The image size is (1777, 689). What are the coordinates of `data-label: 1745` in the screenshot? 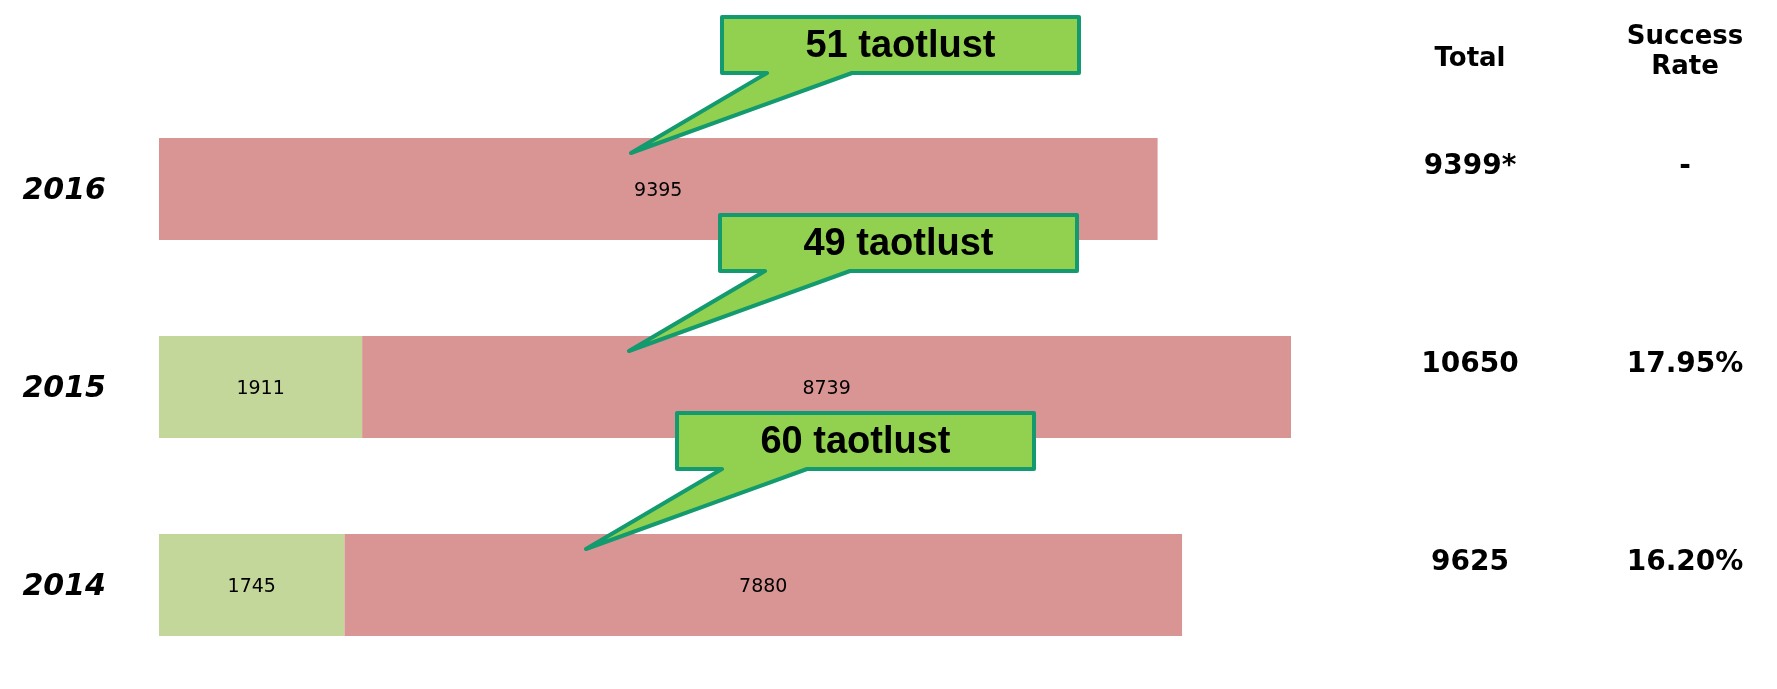 It's located at (251, 585).